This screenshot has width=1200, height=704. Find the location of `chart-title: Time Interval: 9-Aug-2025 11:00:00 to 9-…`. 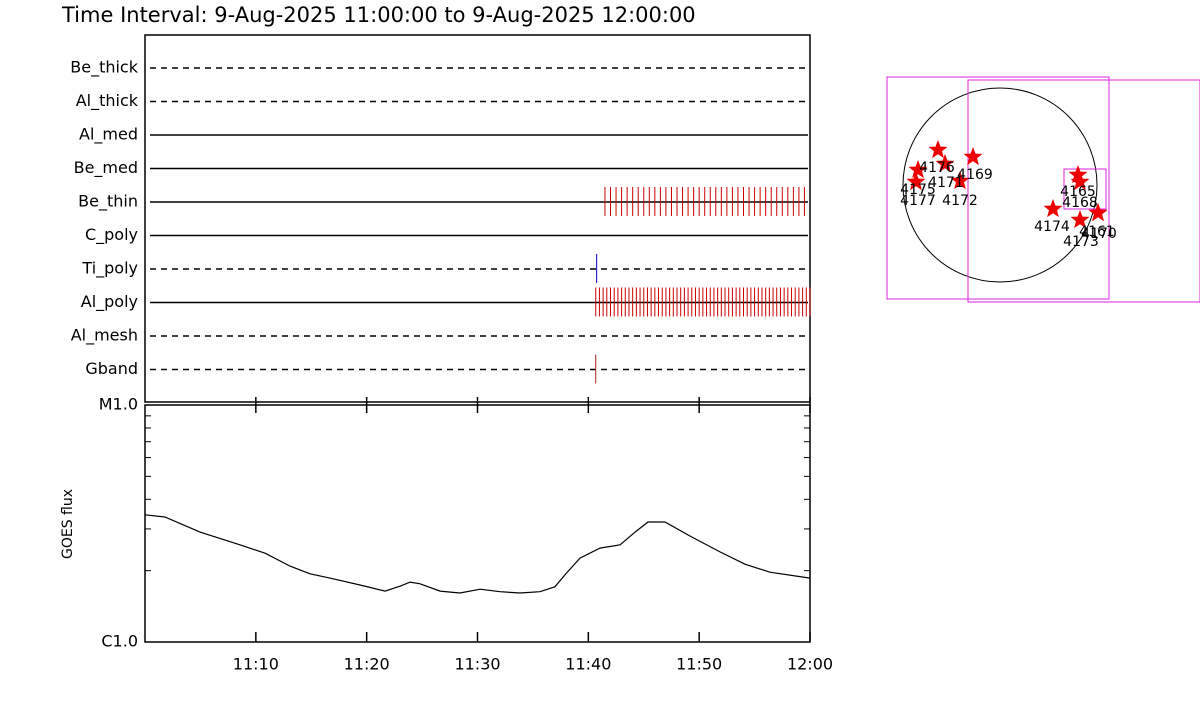

chart-title: Time Interval: 9-Aug-2025 11:00:00 to 9-… is located at coordinates (378, 15).